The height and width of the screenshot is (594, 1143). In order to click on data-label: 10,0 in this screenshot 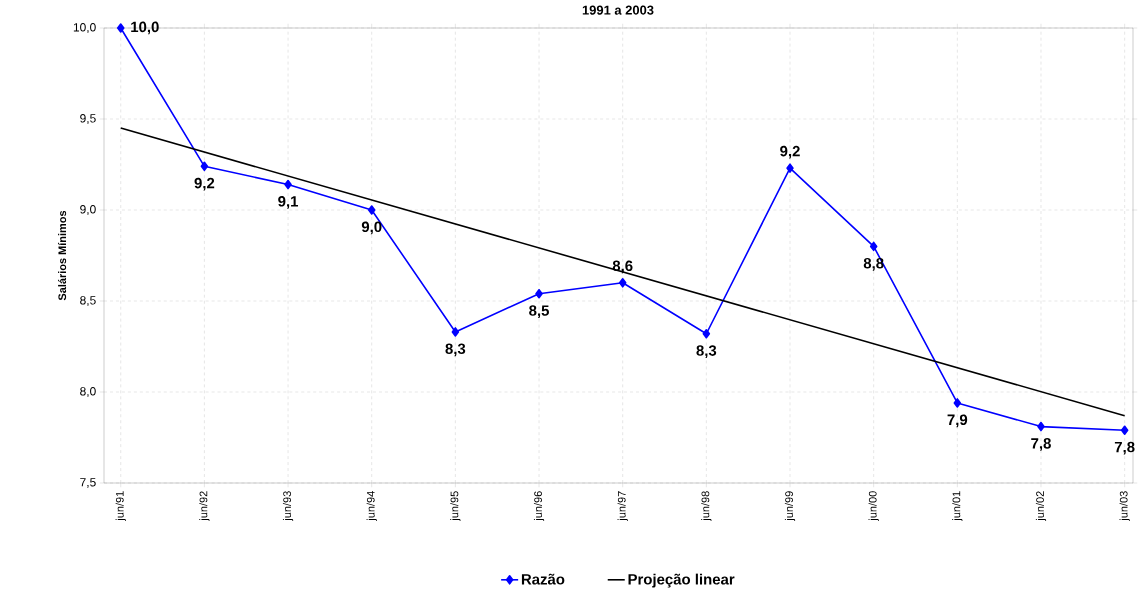, I will do `click(145, 28)`.